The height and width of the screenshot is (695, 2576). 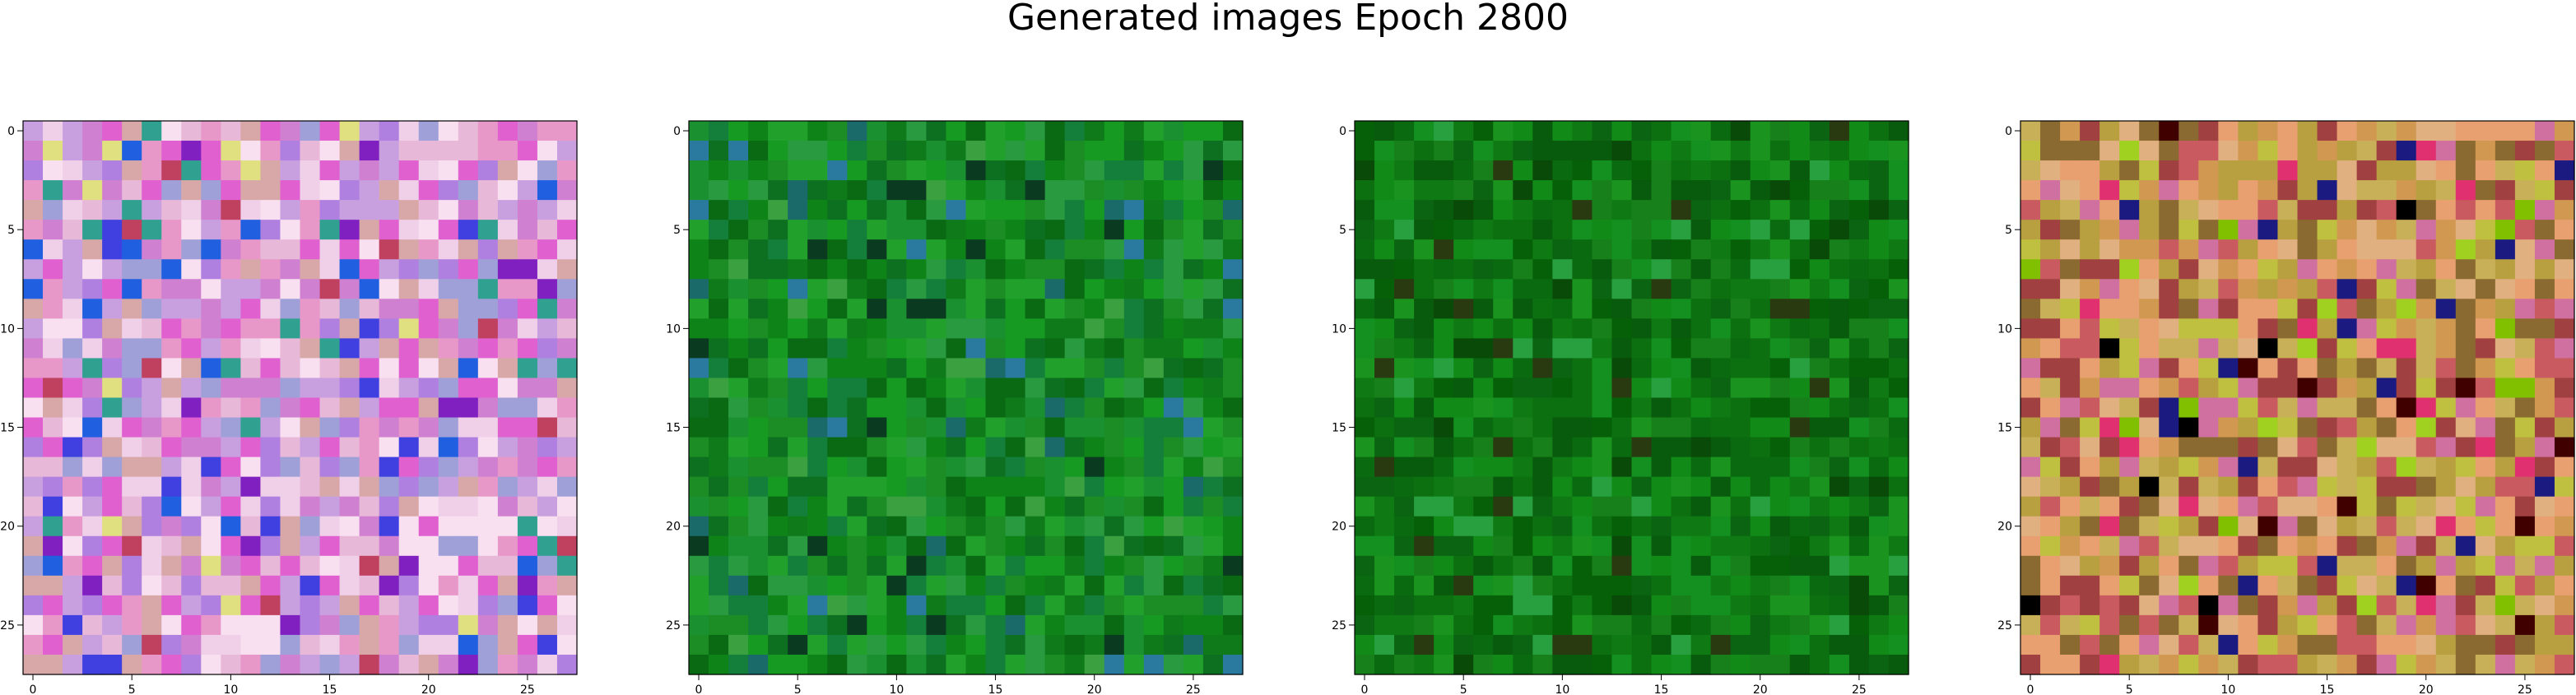 What do you see at coordinates (896, 689) in the screenshot?
I see `x-tick-label: 10` at bounding box center [896, 689].